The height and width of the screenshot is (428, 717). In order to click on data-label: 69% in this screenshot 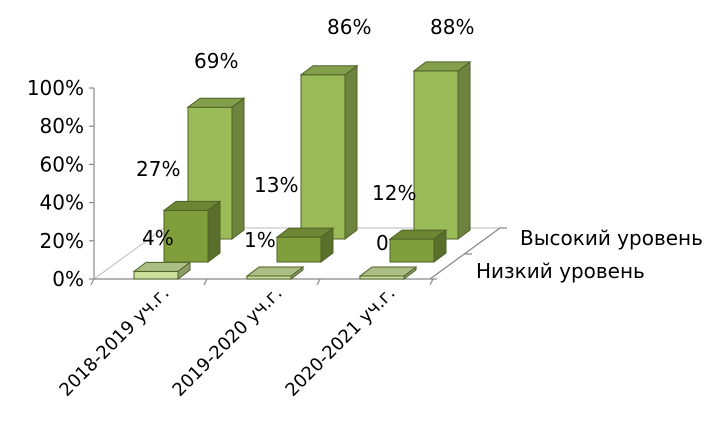, I will do `click(216, 61)`.